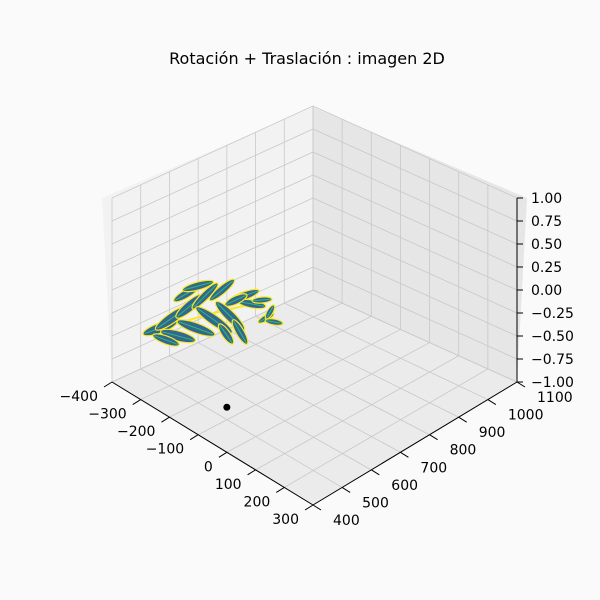 This screenshot has width=600, height=600. What do you see at coordinates (555, 398) in the screenshot?
I see `y-tick-label: 1100` at bounding box center [555, 398].